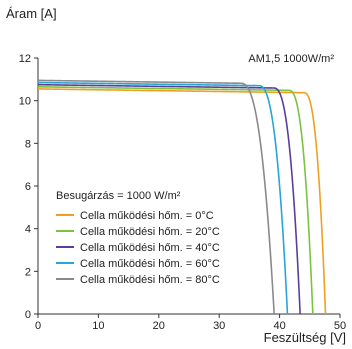 The width and height of the screenshot is (352, 349). I want to click on x-axis-title: Feszültség [V], so click(305, 337).